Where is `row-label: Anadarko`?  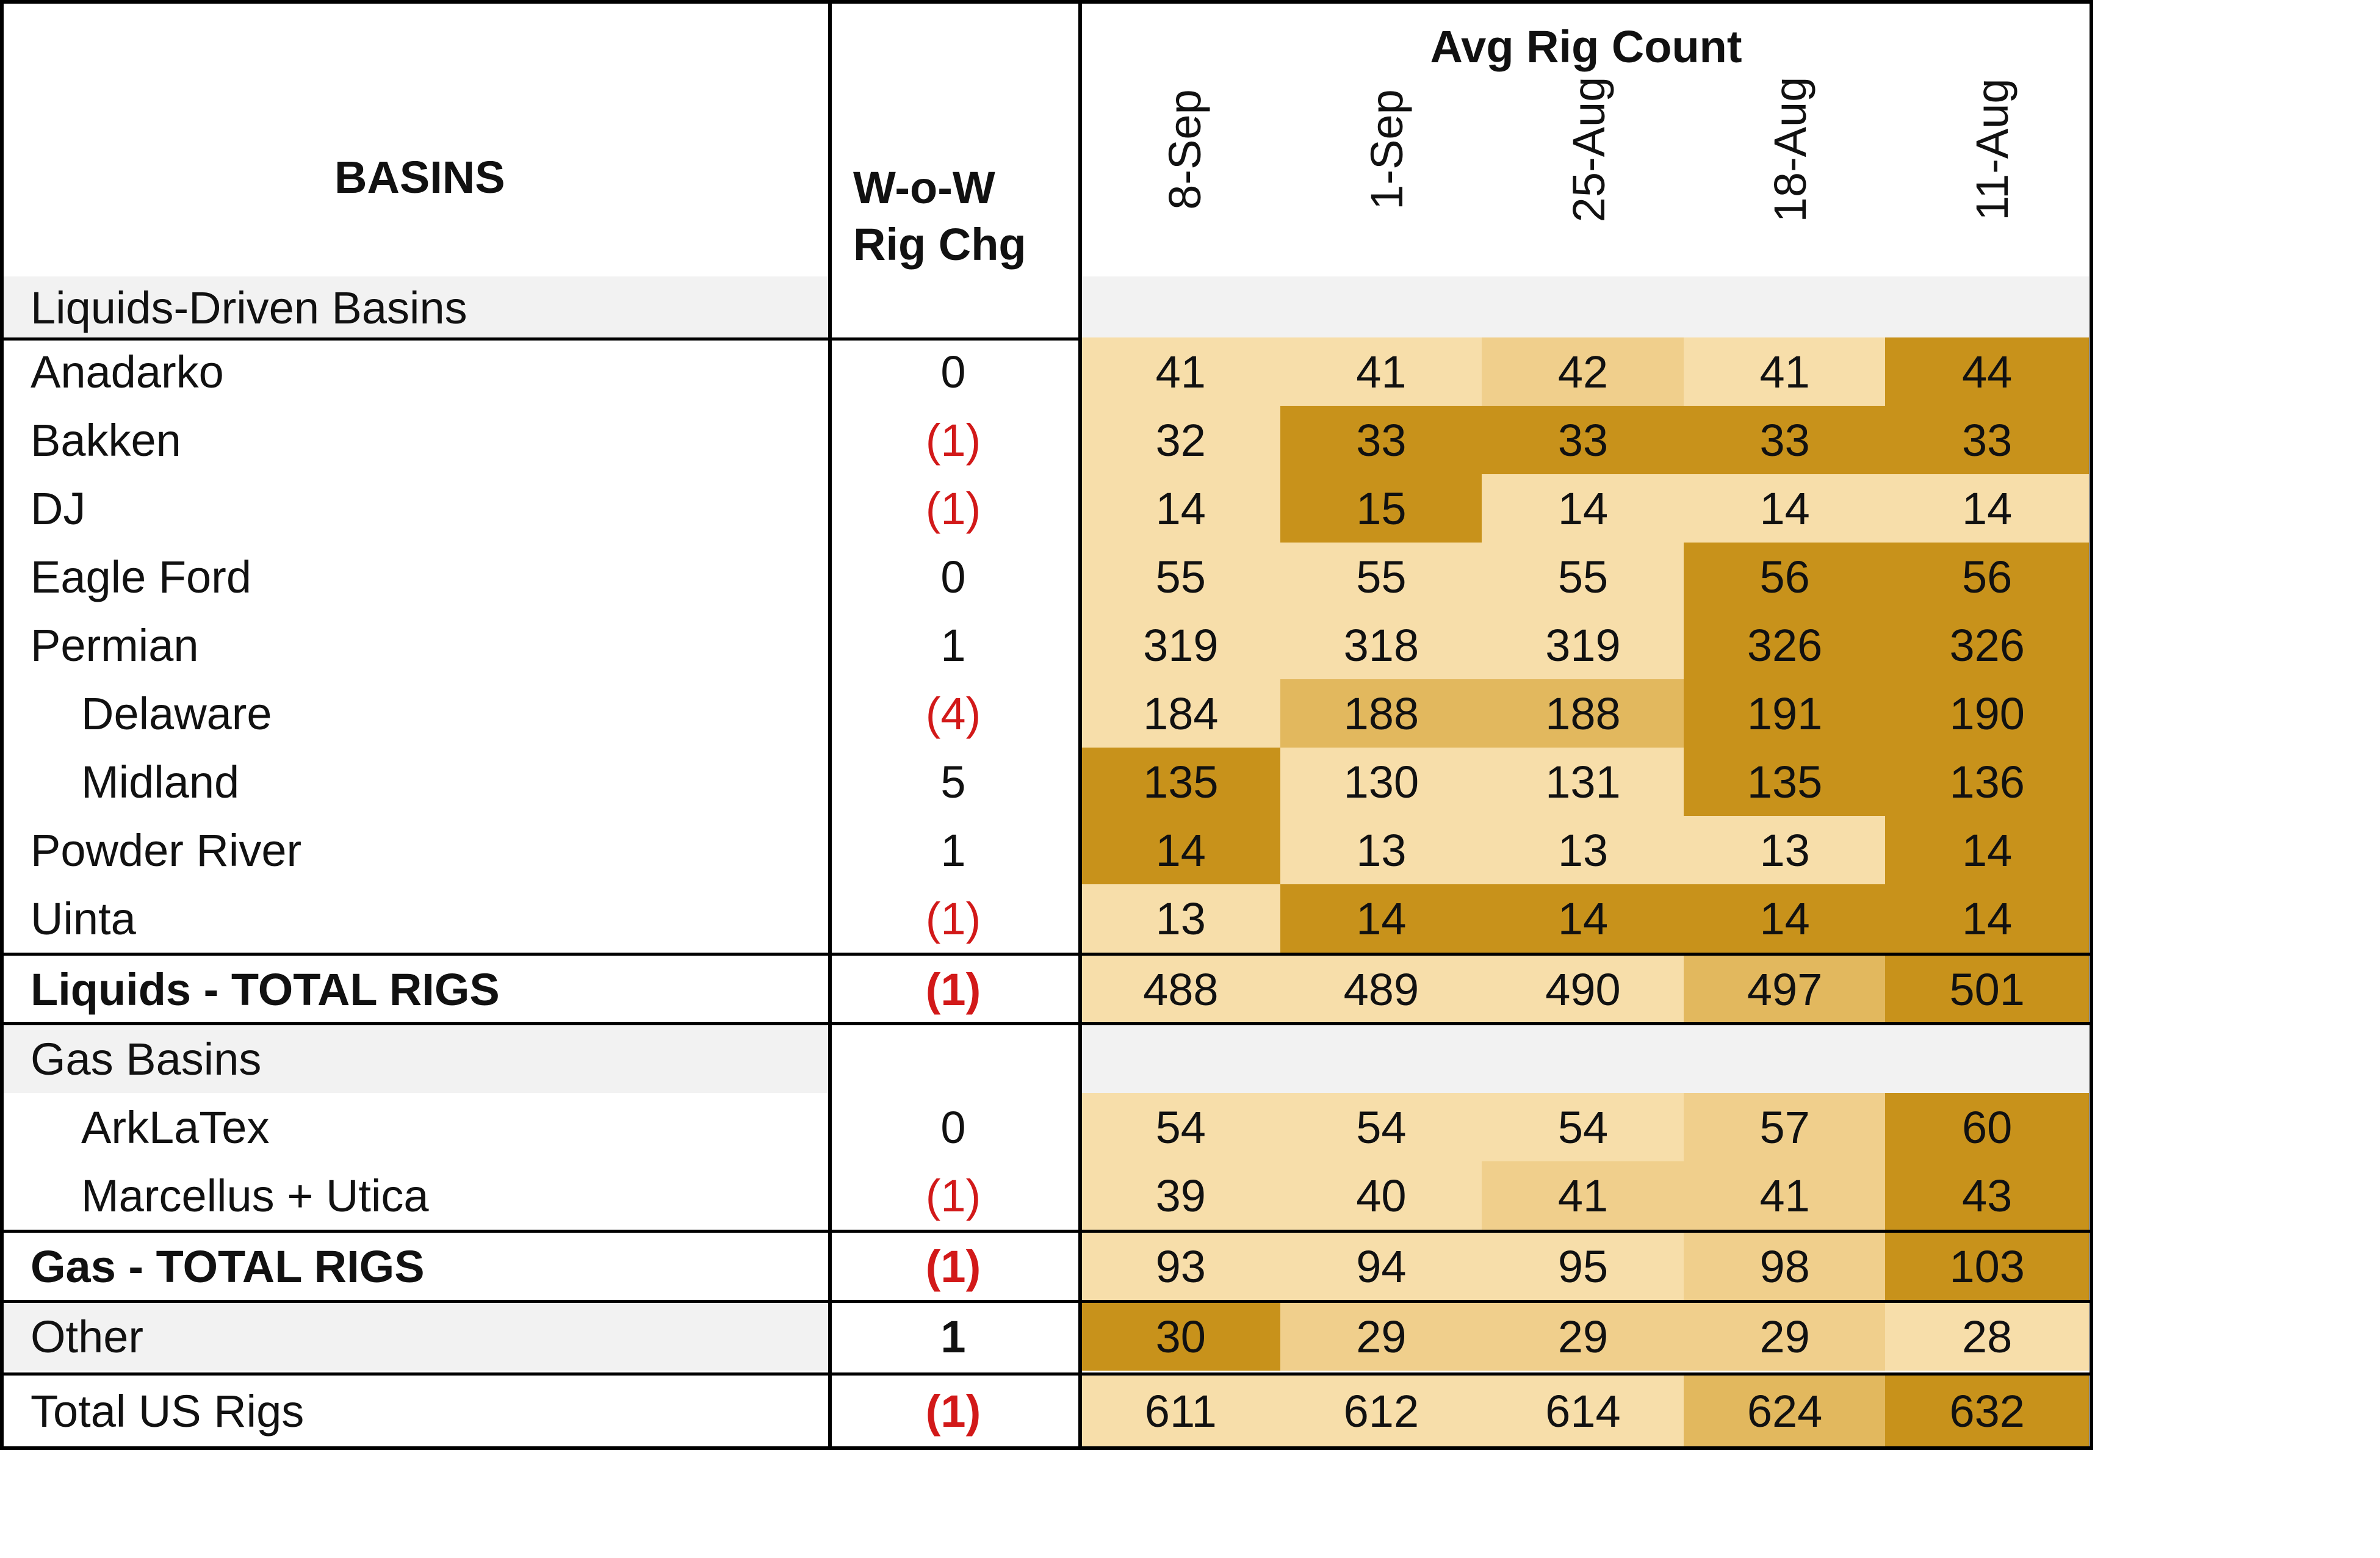
row-label: Anadarko is located at coordinates (127, 371).